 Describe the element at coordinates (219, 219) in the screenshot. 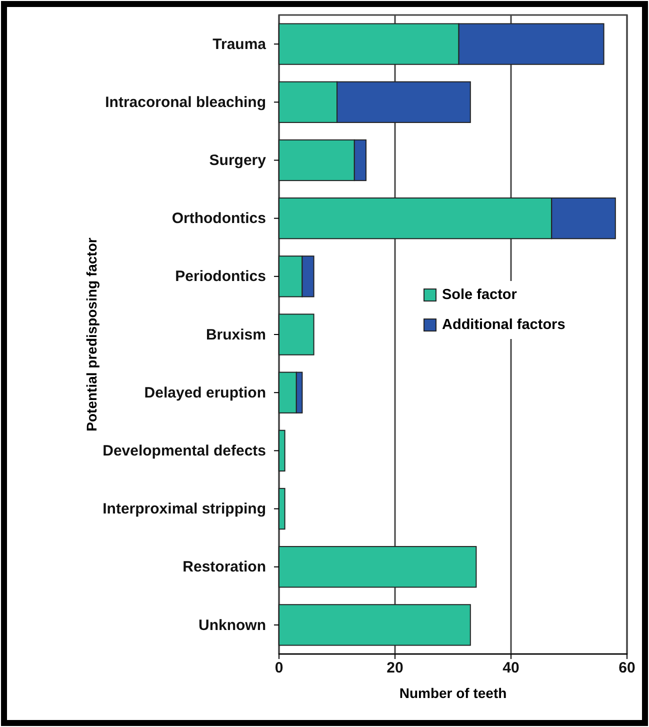

I see `y-tick-label: Orthodontics` at that location.